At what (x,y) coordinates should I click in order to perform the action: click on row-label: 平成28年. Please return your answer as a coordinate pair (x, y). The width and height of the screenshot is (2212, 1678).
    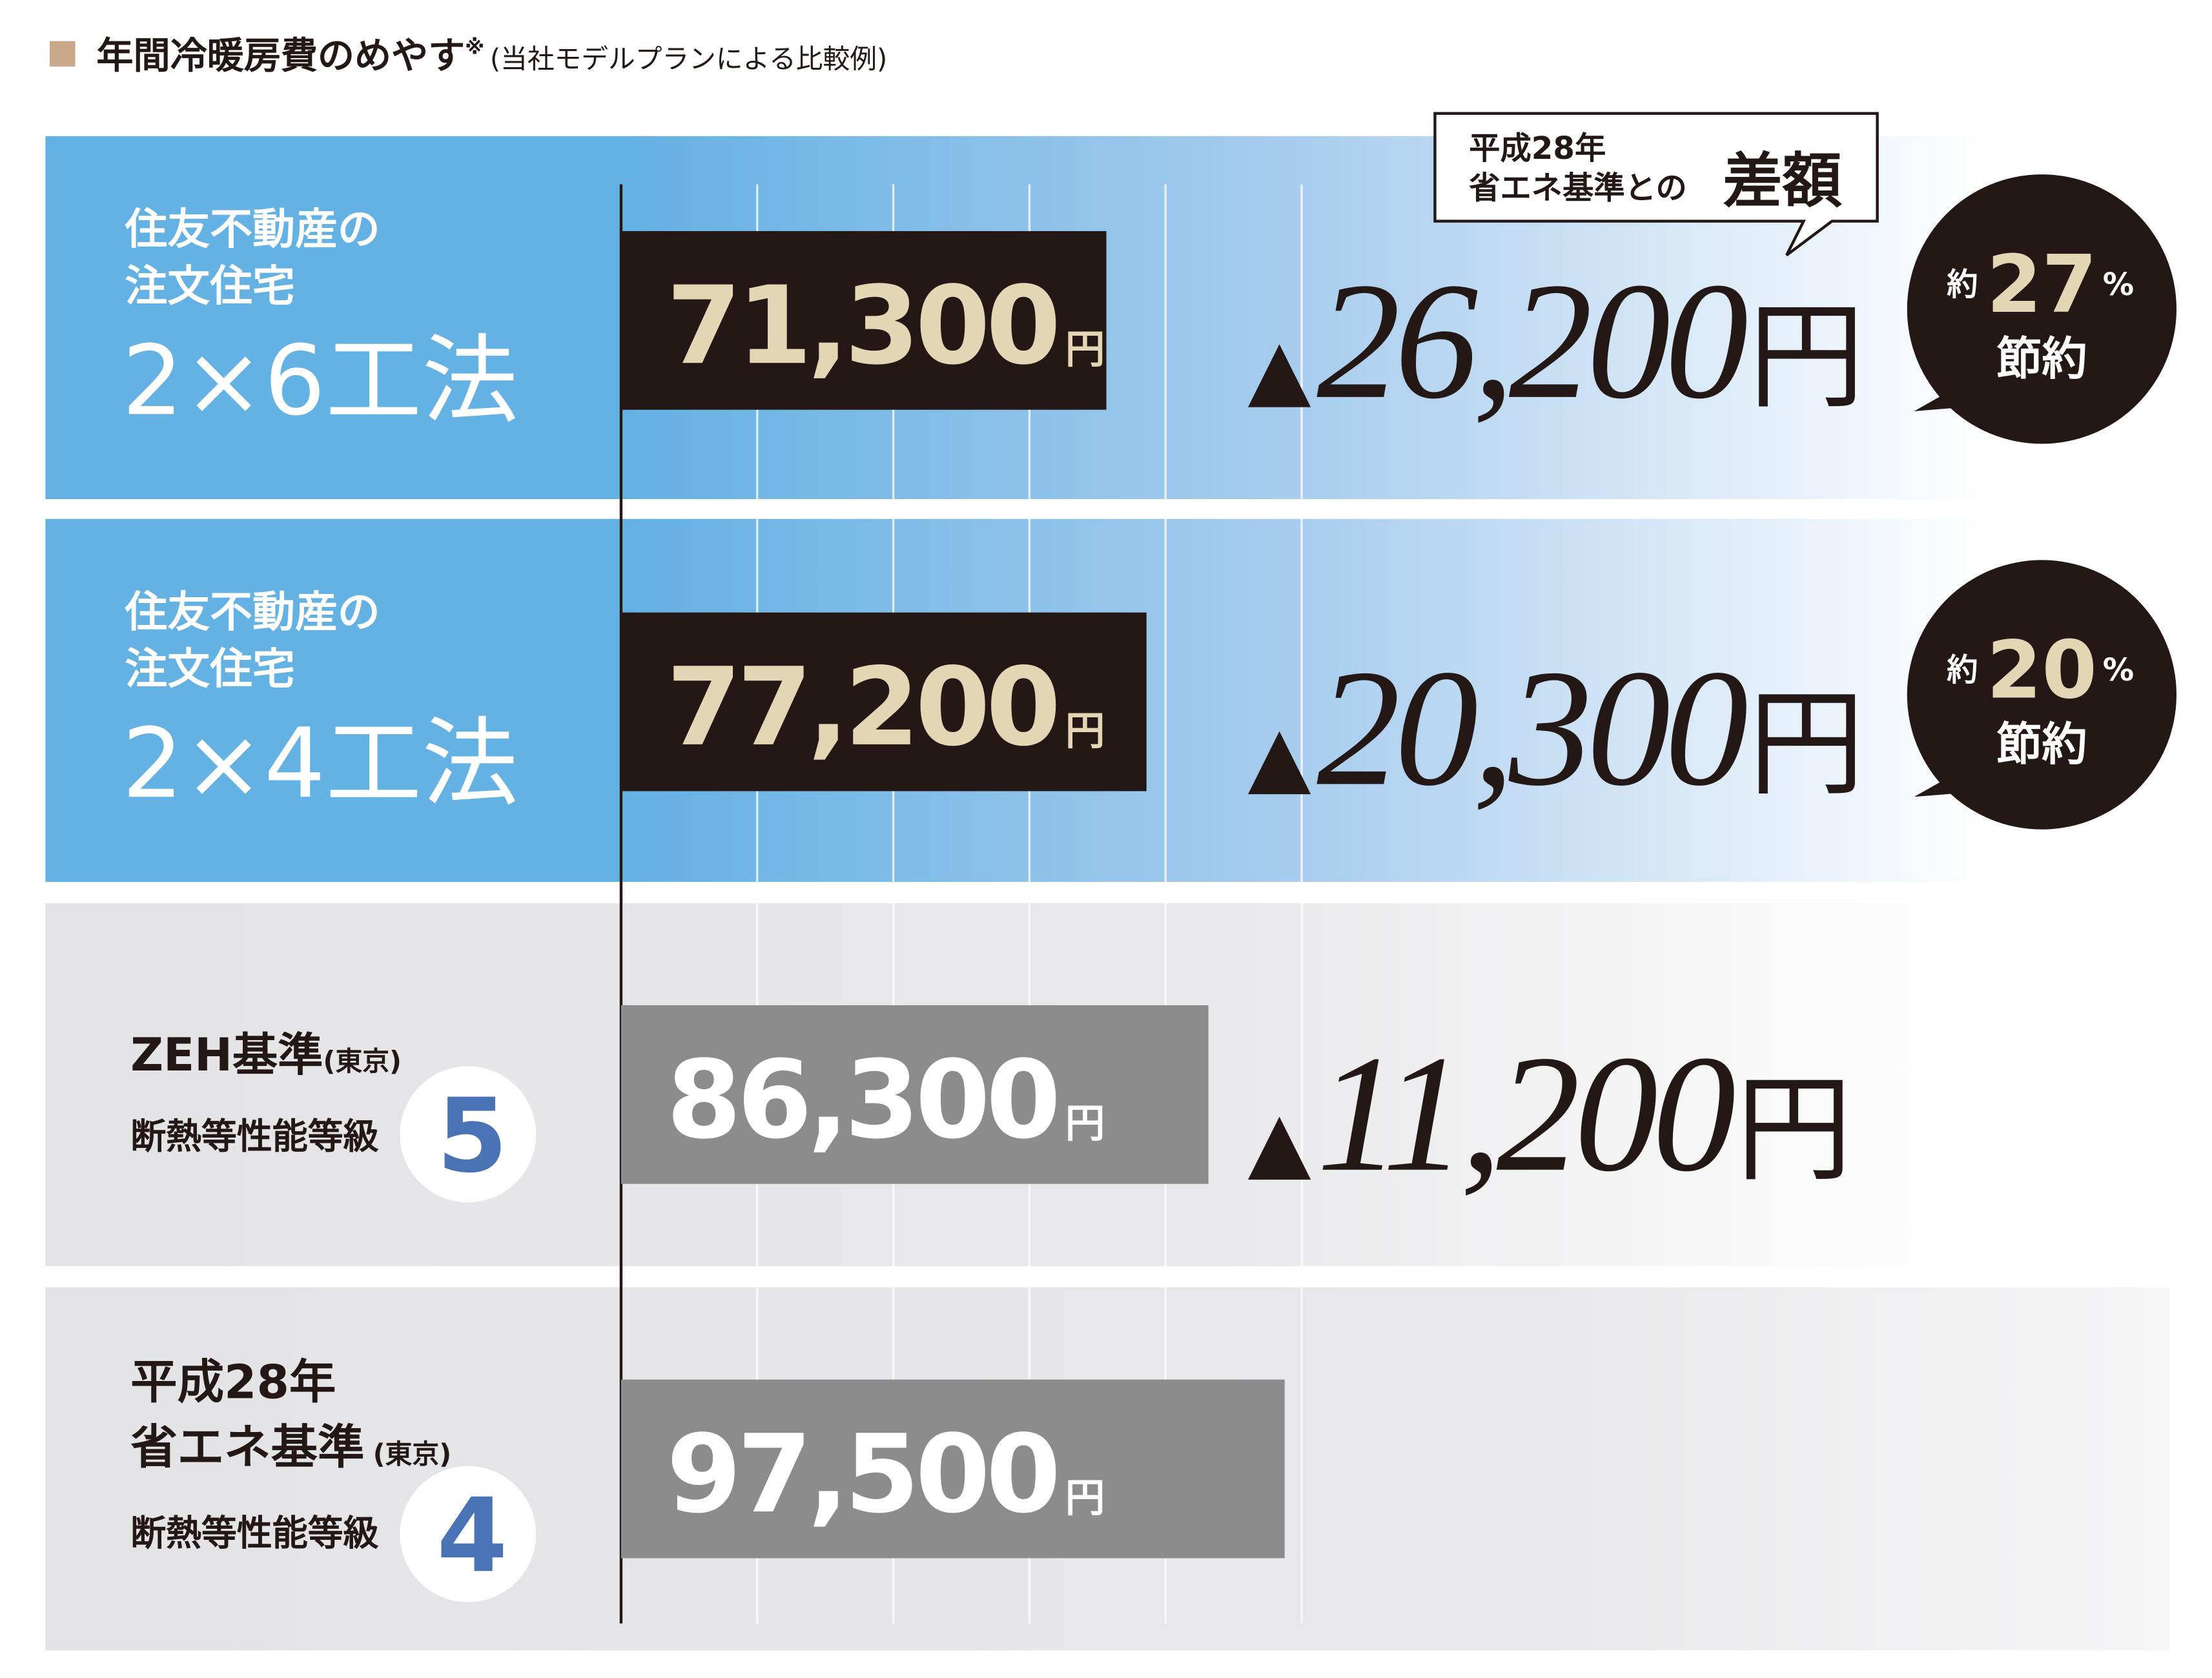
    Looking at the image, I should click on (233, 1382).